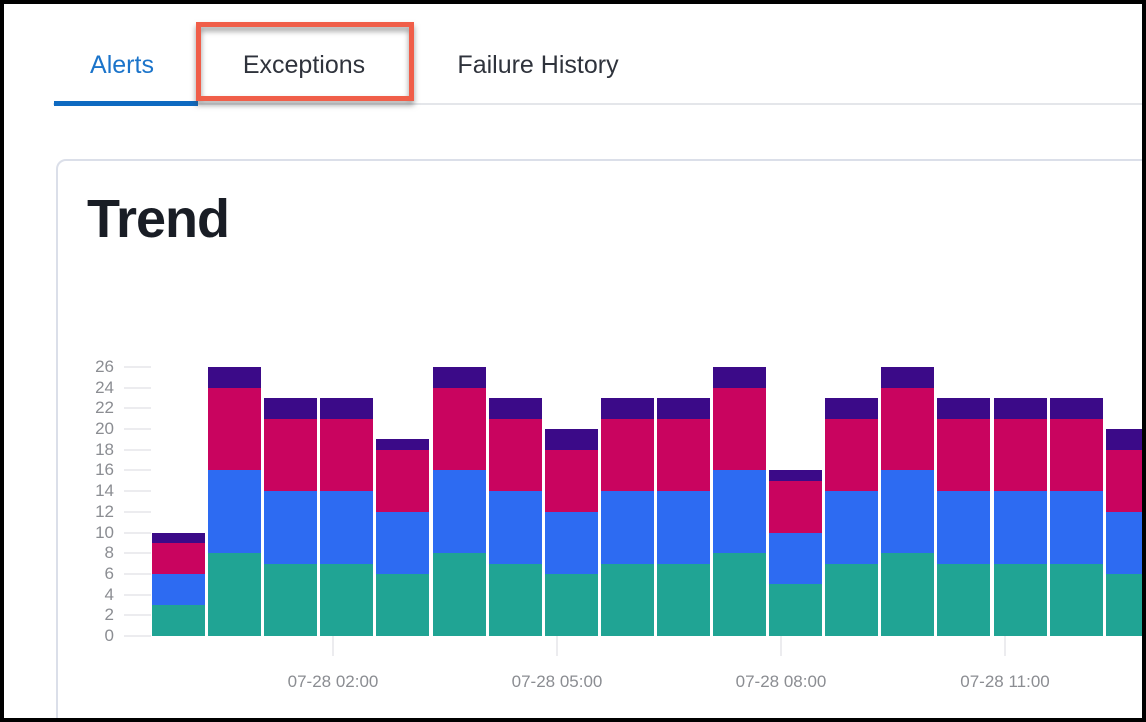  I want to click on x-axis-label: 07-28 11:00, so click(1005, 681).